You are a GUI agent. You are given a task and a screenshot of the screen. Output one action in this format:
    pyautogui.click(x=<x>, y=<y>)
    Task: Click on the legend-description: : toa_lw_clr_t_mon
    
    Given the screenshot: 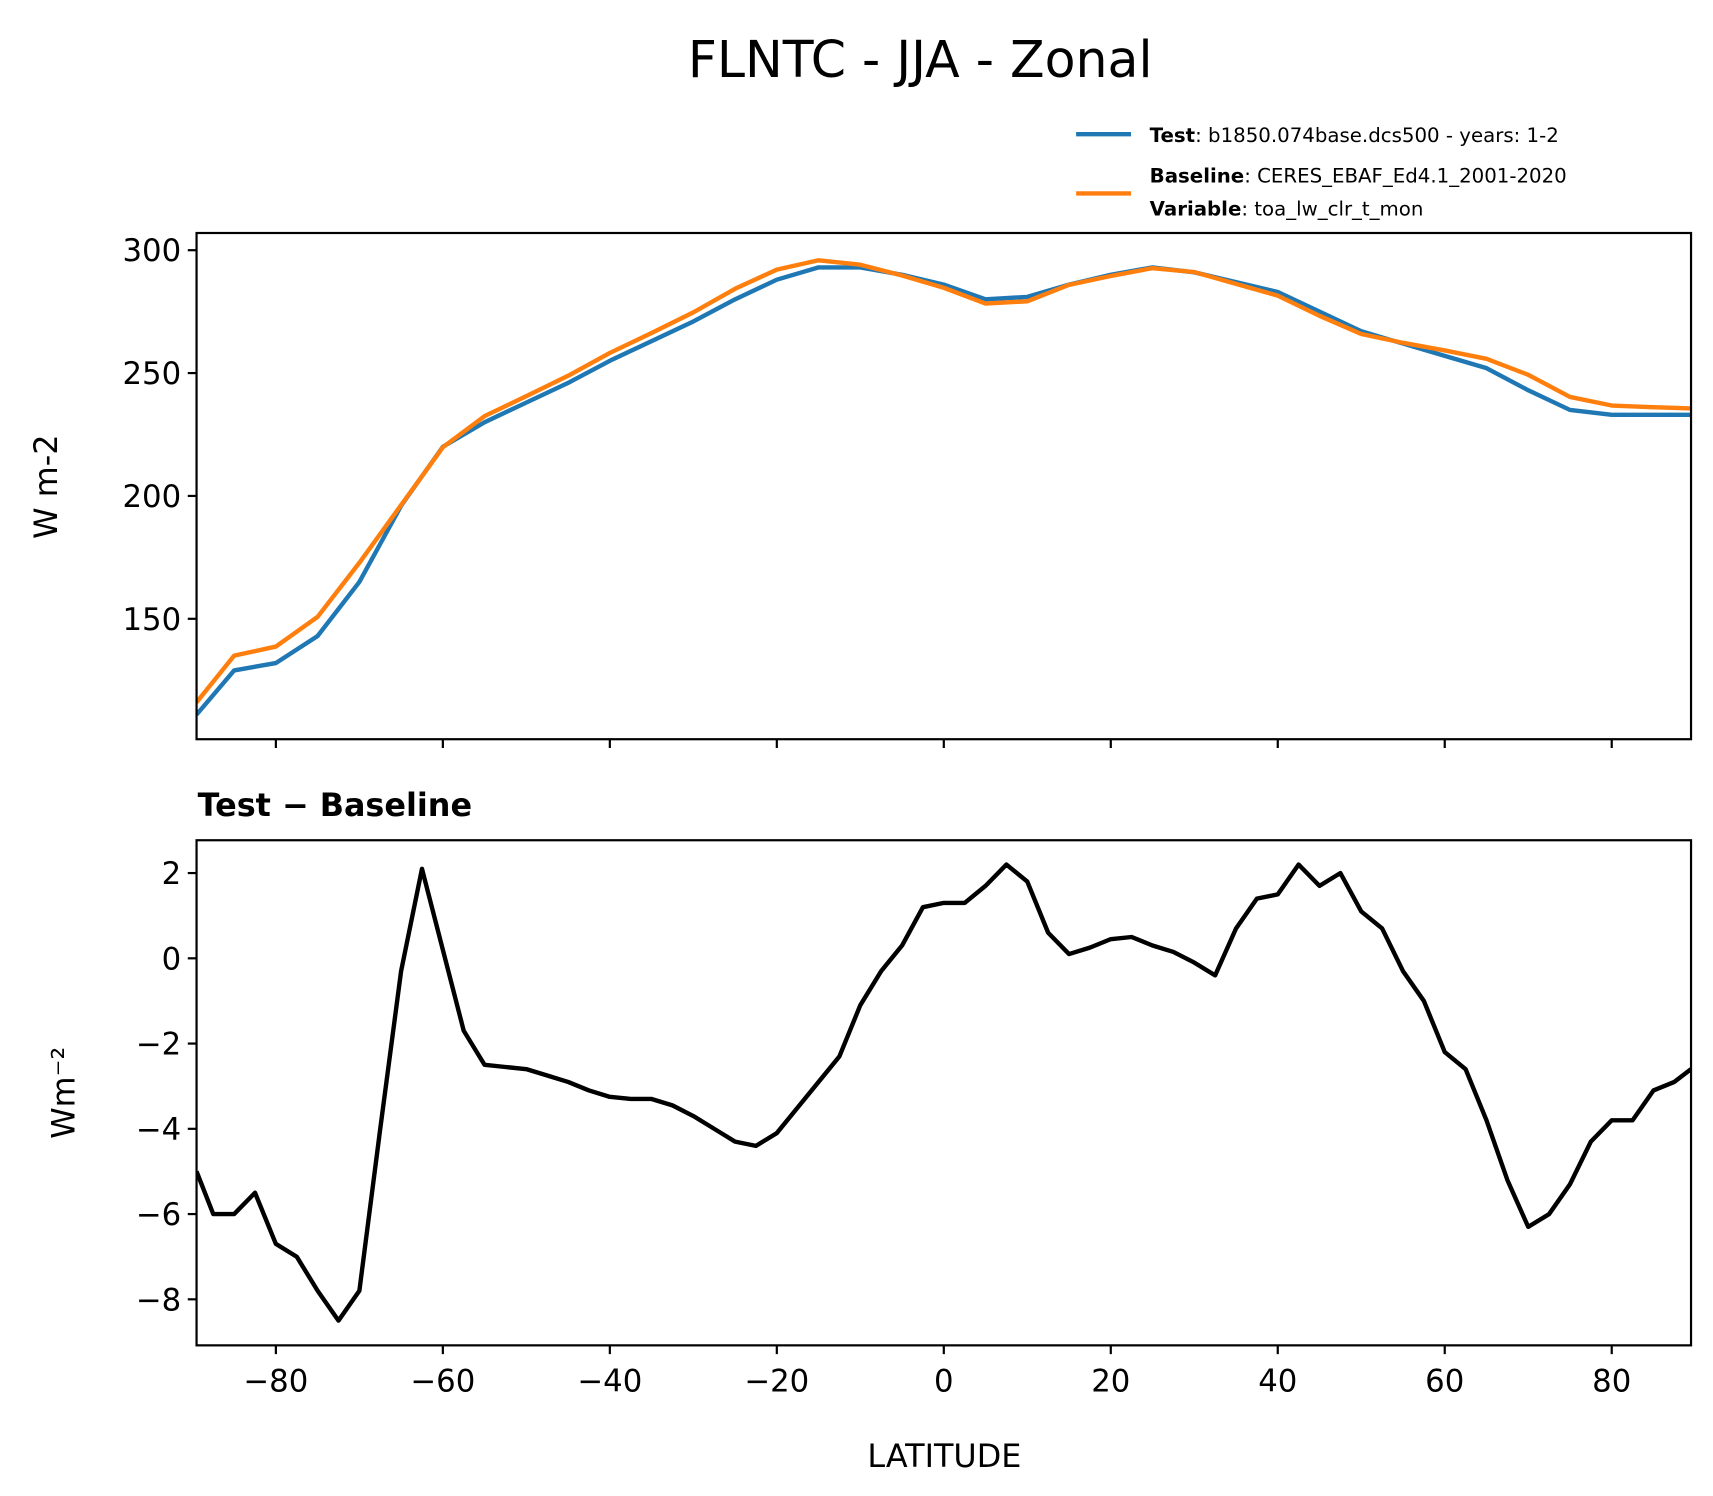 What is the action you would take?
    pyautogui.click(x=1332, y=208)
    